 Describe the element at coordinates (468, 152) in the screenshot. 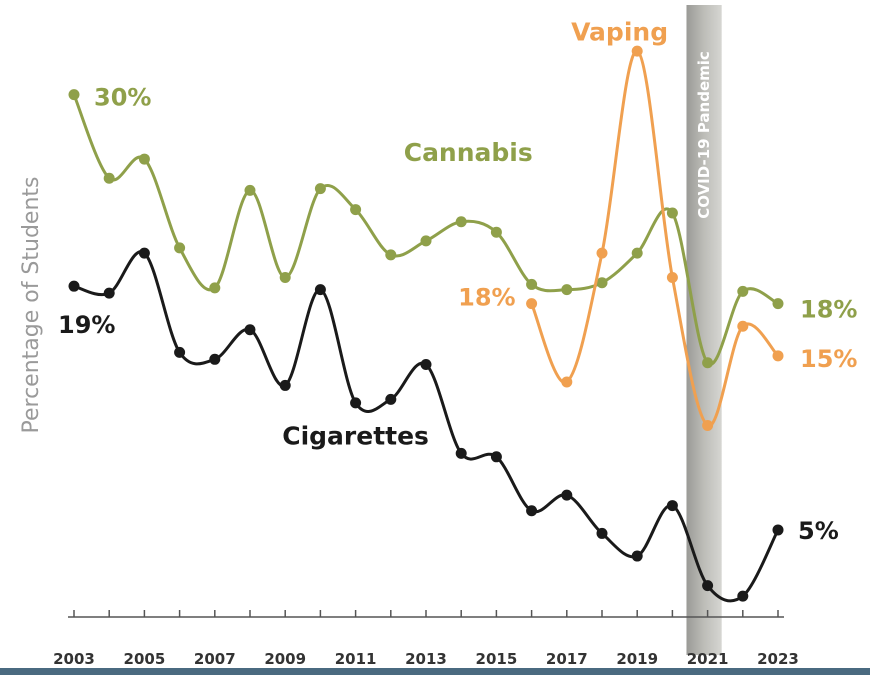

I see `cannabis-series-label: Cannabis` at that location.